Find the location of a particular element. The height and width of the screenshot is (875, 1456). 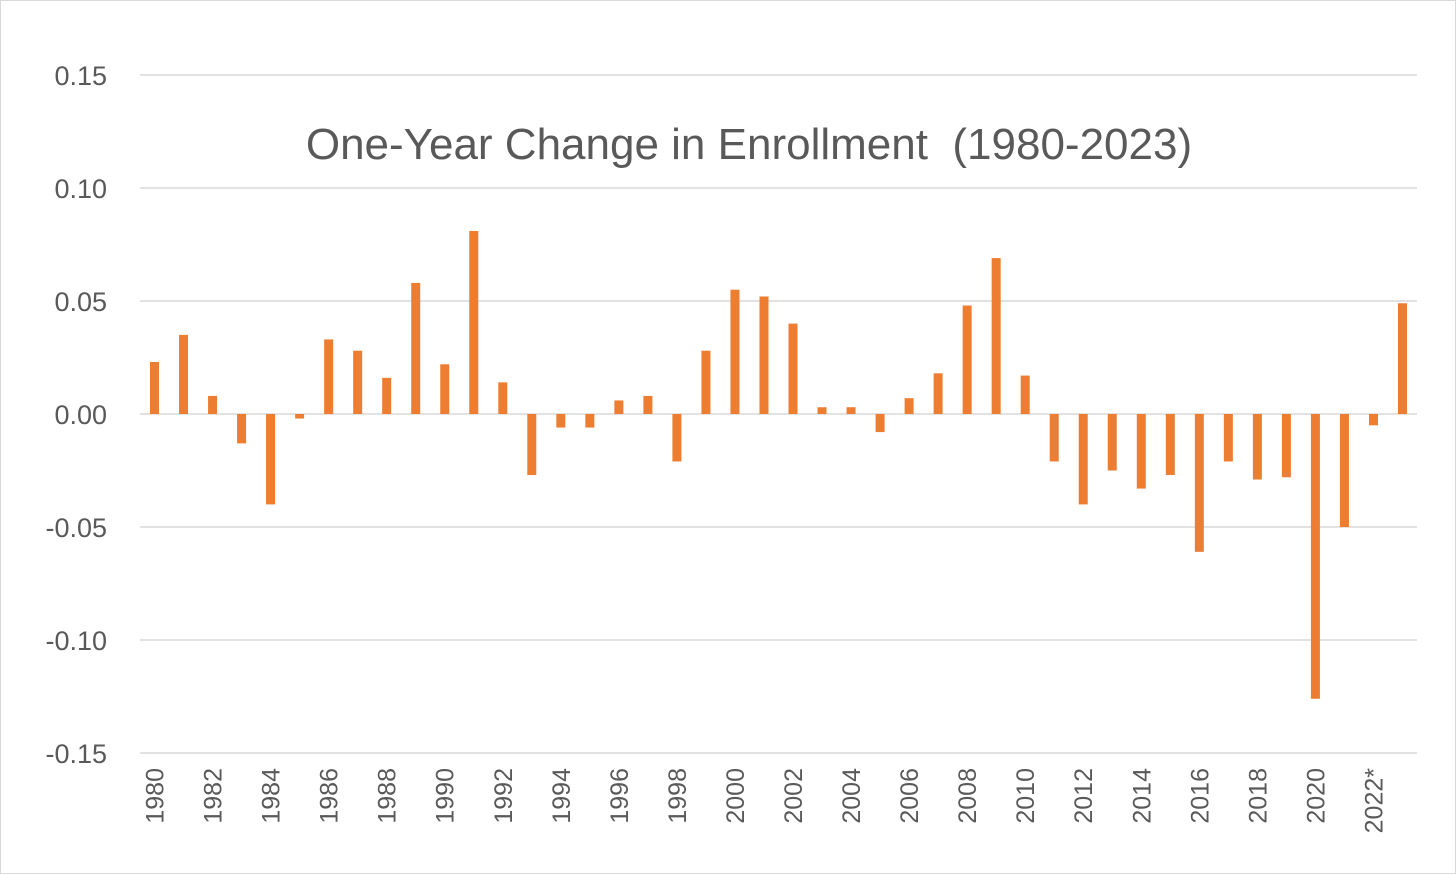

bar-1983 is located at coordinates (242, 429).